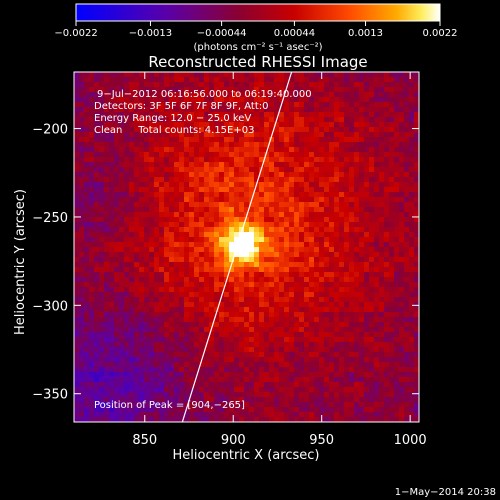  What do you see at coordinates (445, 492) in the screenshot?
I see `footer-date: 1−May−2014 20:38` at bounding box center [445, 492].